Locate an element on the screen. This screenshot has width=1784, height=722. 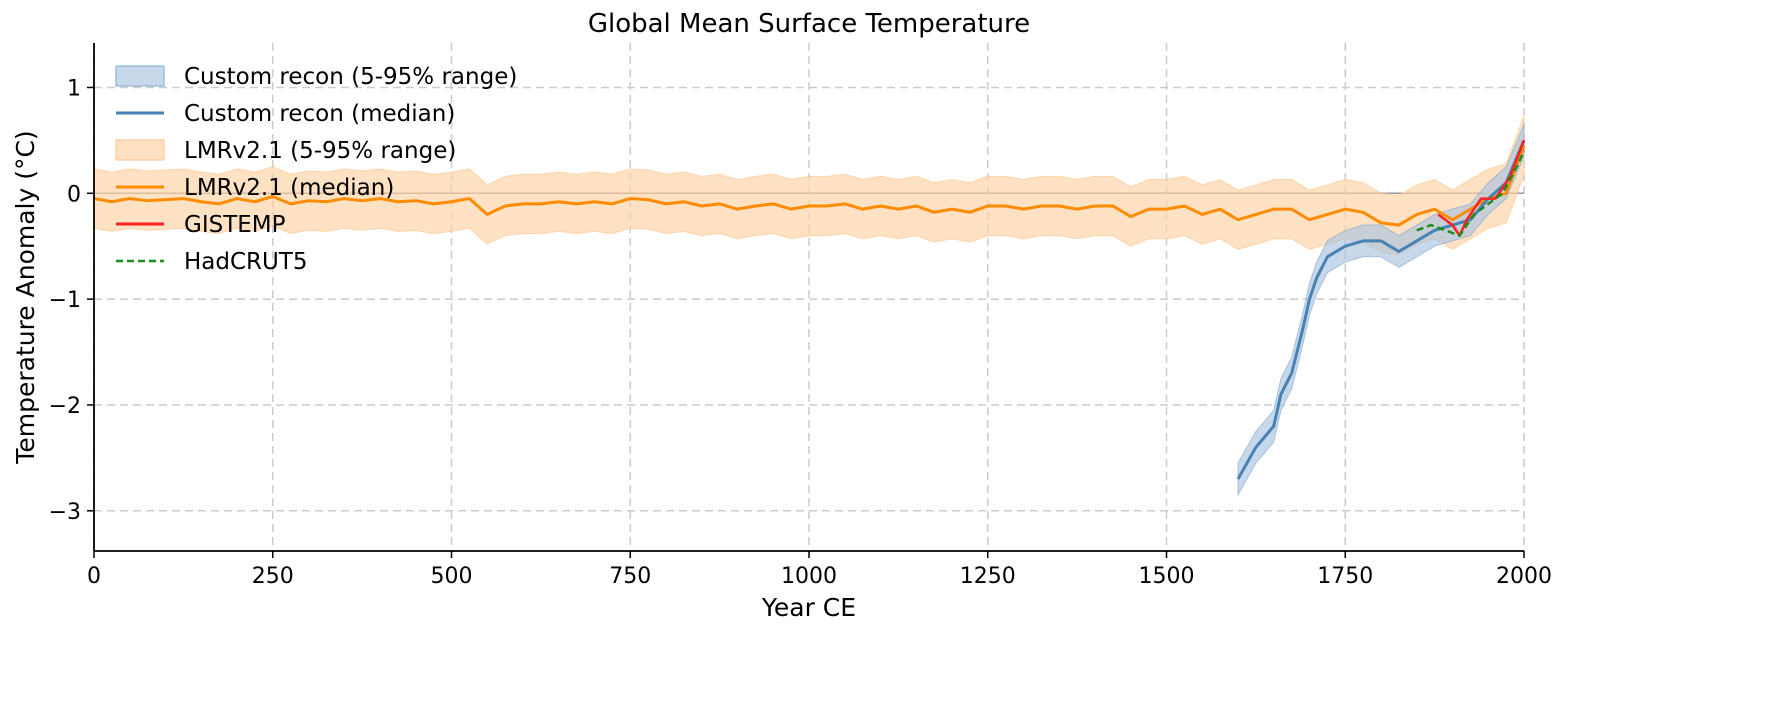
x-tick-label: 1000 is located at coordinates (809, 576).